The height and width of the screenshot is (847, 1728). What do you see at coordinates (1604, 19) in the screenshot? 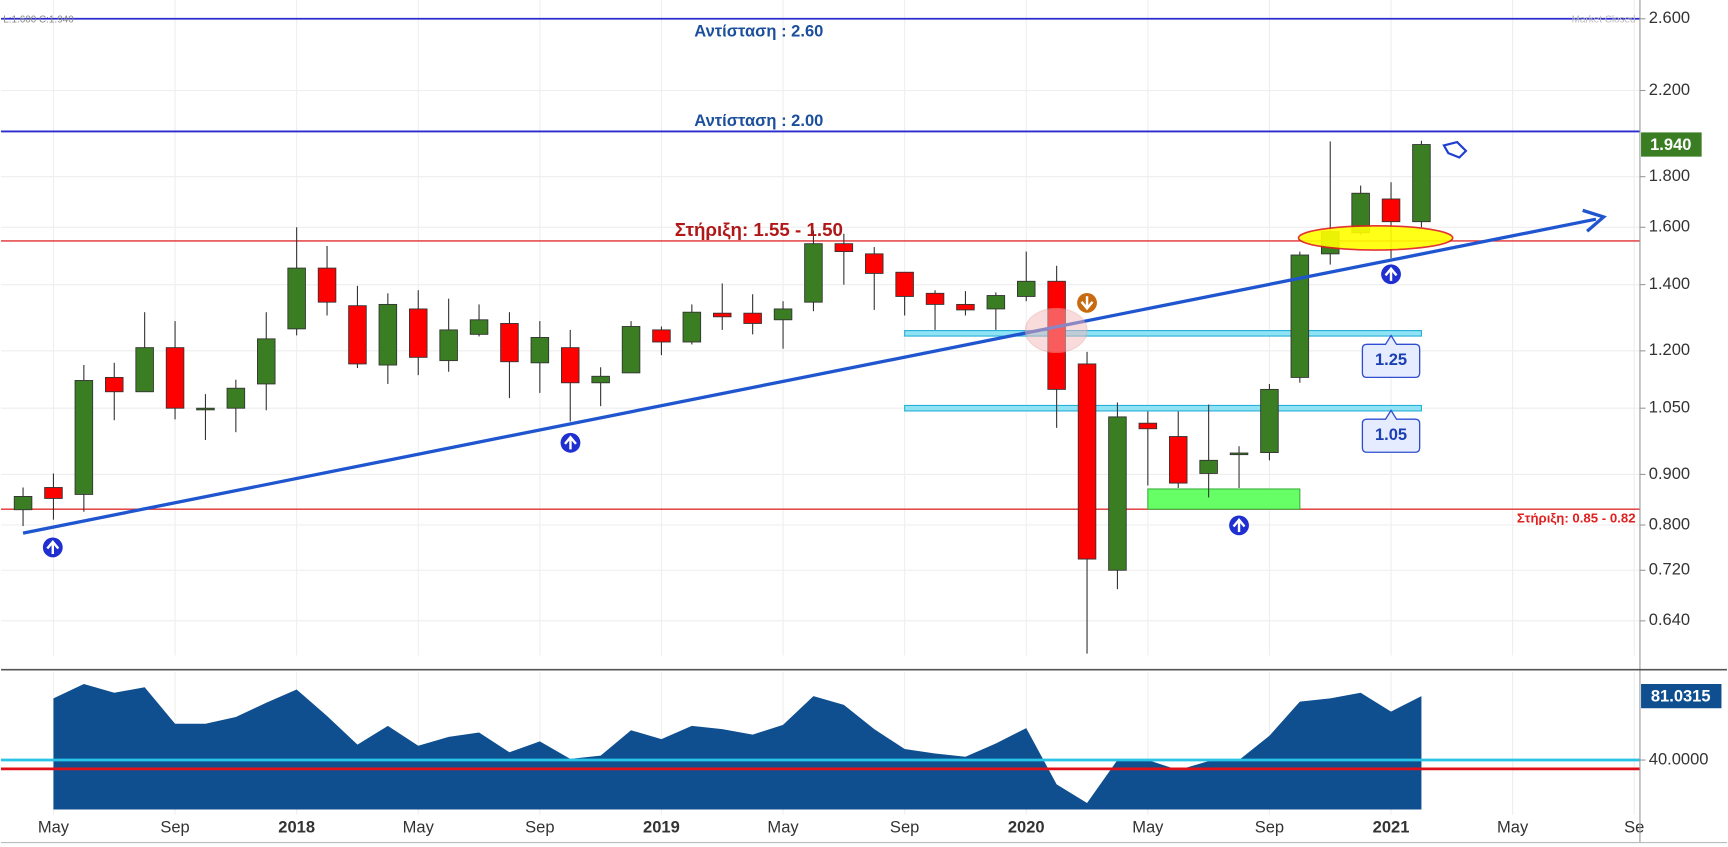
I see `market-status: Market Closed` at bounding box center [1604, 19].